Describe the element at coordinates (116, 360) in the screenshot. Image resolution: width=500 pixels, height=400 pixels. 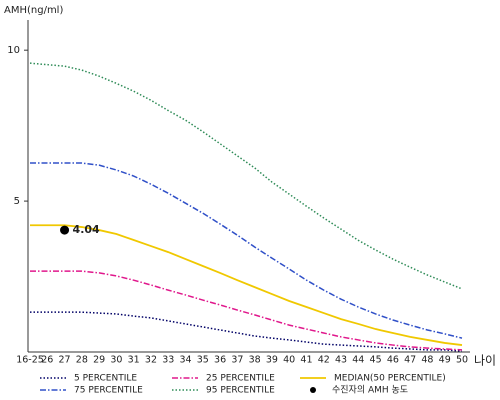
I see `x-tick-label: 30` at that location.